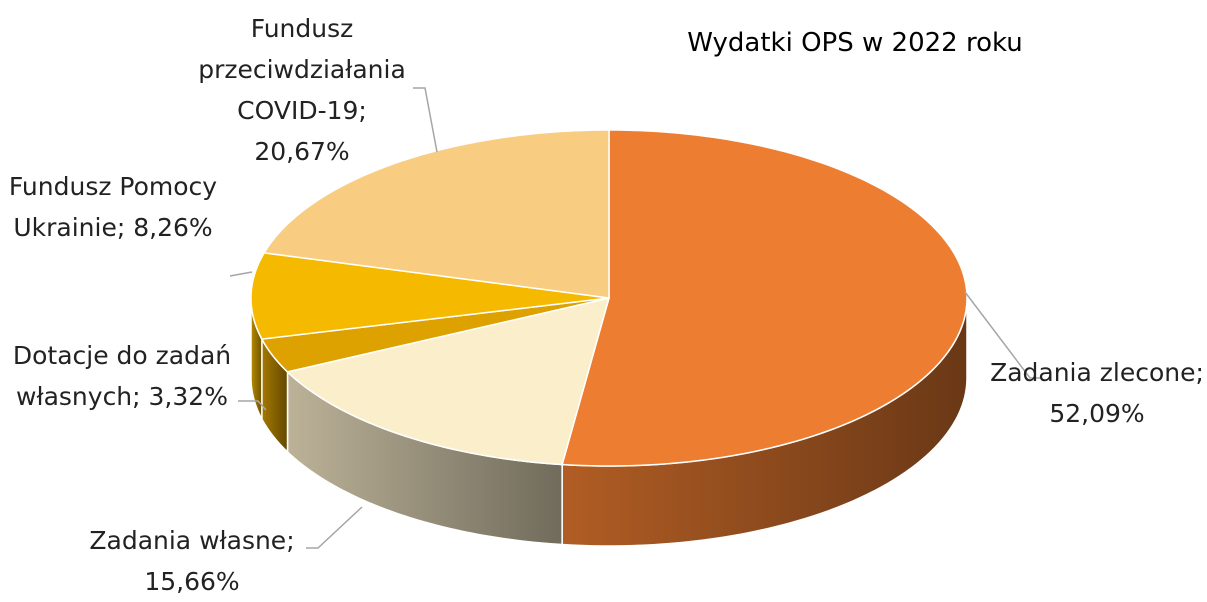 The height and width of the screenshot is (602, 1207). I want to click on chart-title: Wydatki OPS w 2022 roku, so click(854, 43).